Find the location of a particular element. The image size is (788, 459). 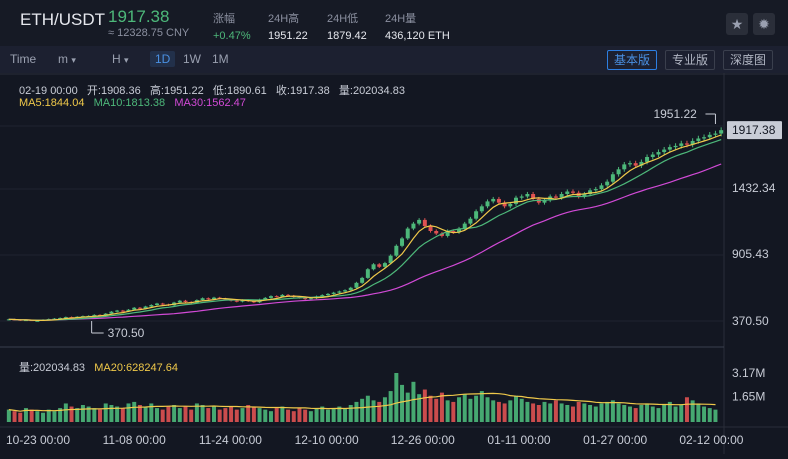

hour-label: H is located at coordinates (116, 59).